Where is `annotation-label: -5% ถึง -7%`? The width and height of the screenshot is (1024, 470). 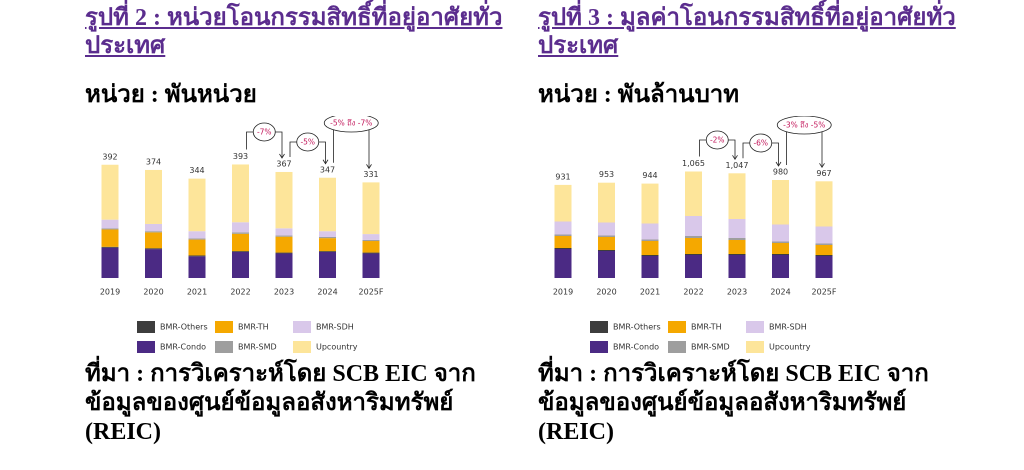 annotation-label: -5% ถึง -7% is located at coordinates (351, 123).